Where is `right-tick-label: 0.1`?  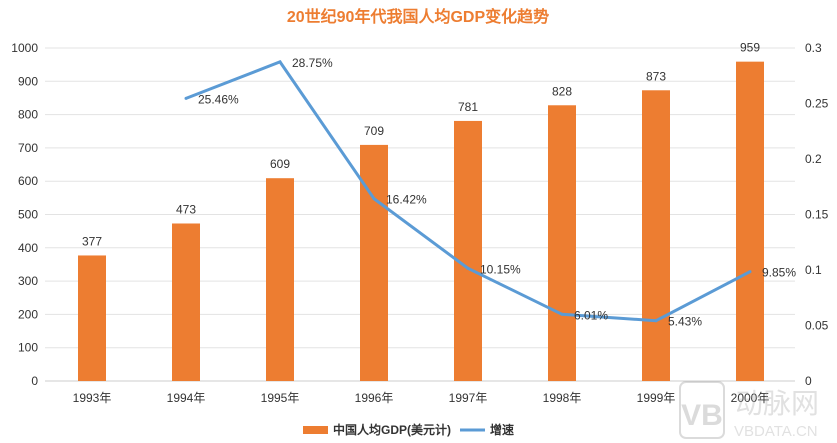
right-tick-label: 0.1 is located at coordinates (813, 270).